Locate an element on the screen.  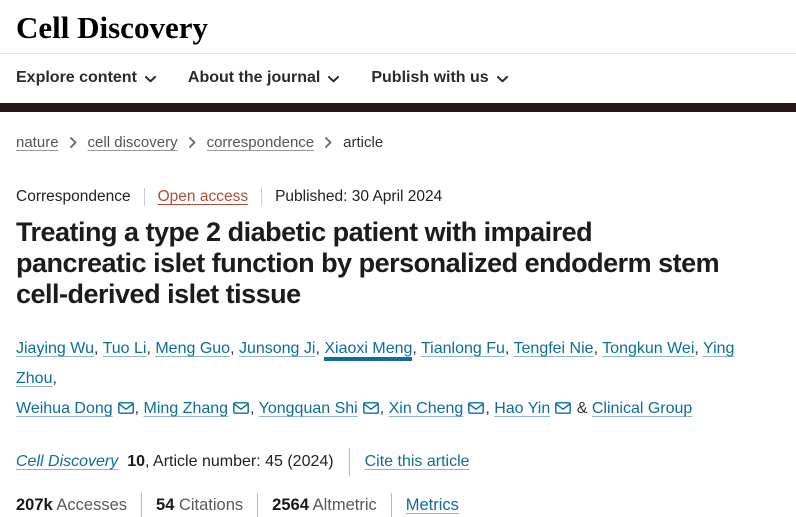
article-type-label: Correspondence is located at coordinates (73, 196).